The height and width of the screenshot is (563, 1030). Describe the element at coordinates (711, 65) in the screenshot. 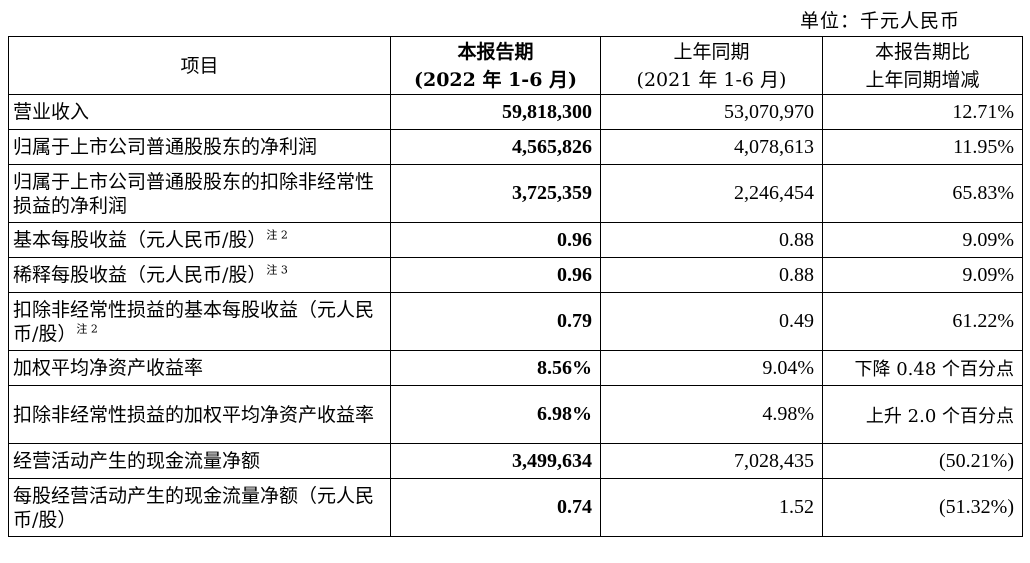

I see `header-prior-period: 上年同期 (2021 年 1-6 月)` at that location.